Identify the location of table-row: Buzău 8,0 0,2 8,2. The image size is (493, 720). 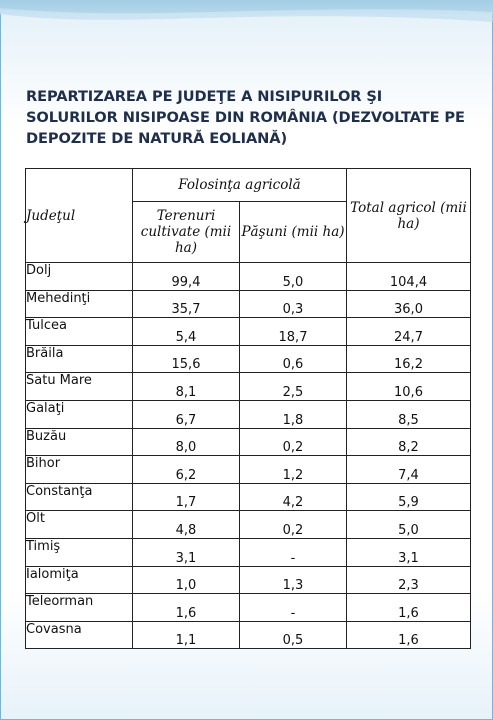
(248, 442).